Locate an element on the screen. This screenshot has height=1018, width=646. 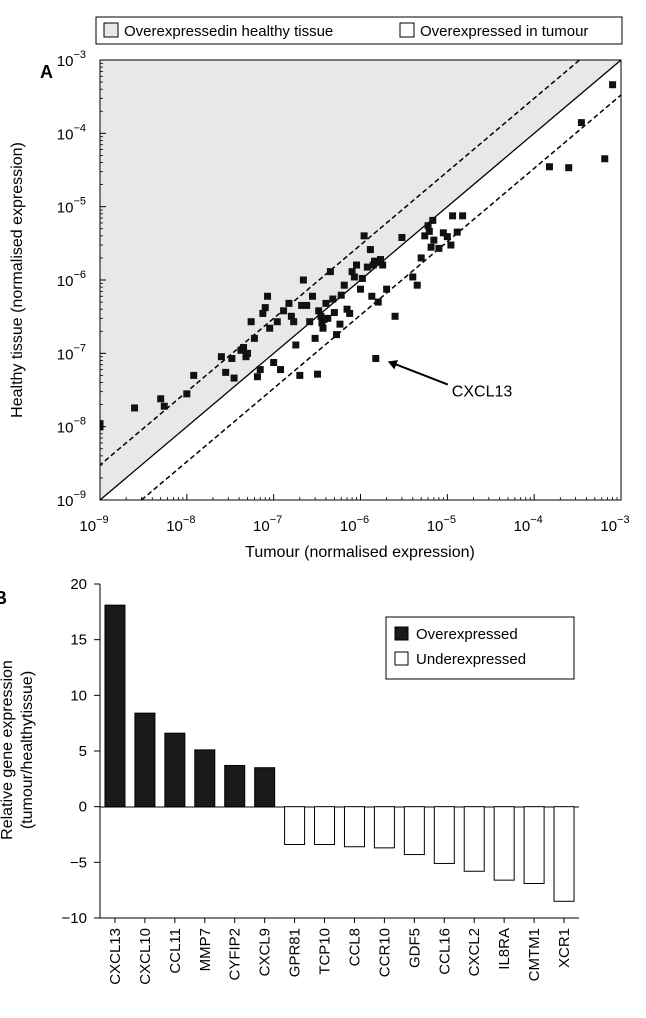
legend-label-healthy: Overexpressedin healthy tissue is located at coordinates (228, 31).